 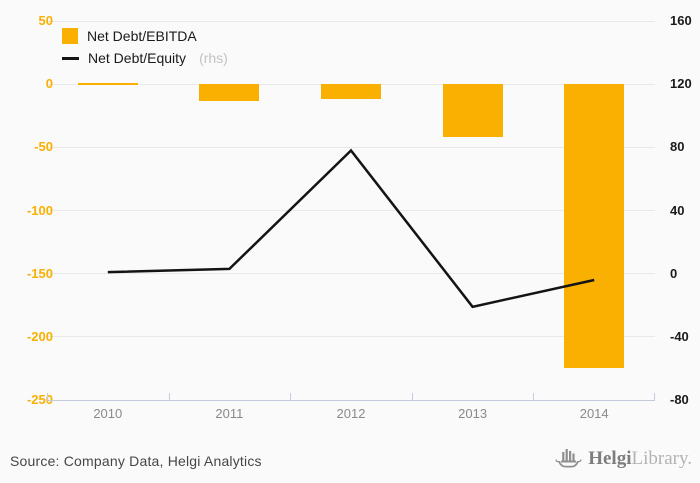 What do you see at coordinates (49, 84) in the screenshot?
I see `left-axis-tick-label: 0` at bounding box center [49, 84].